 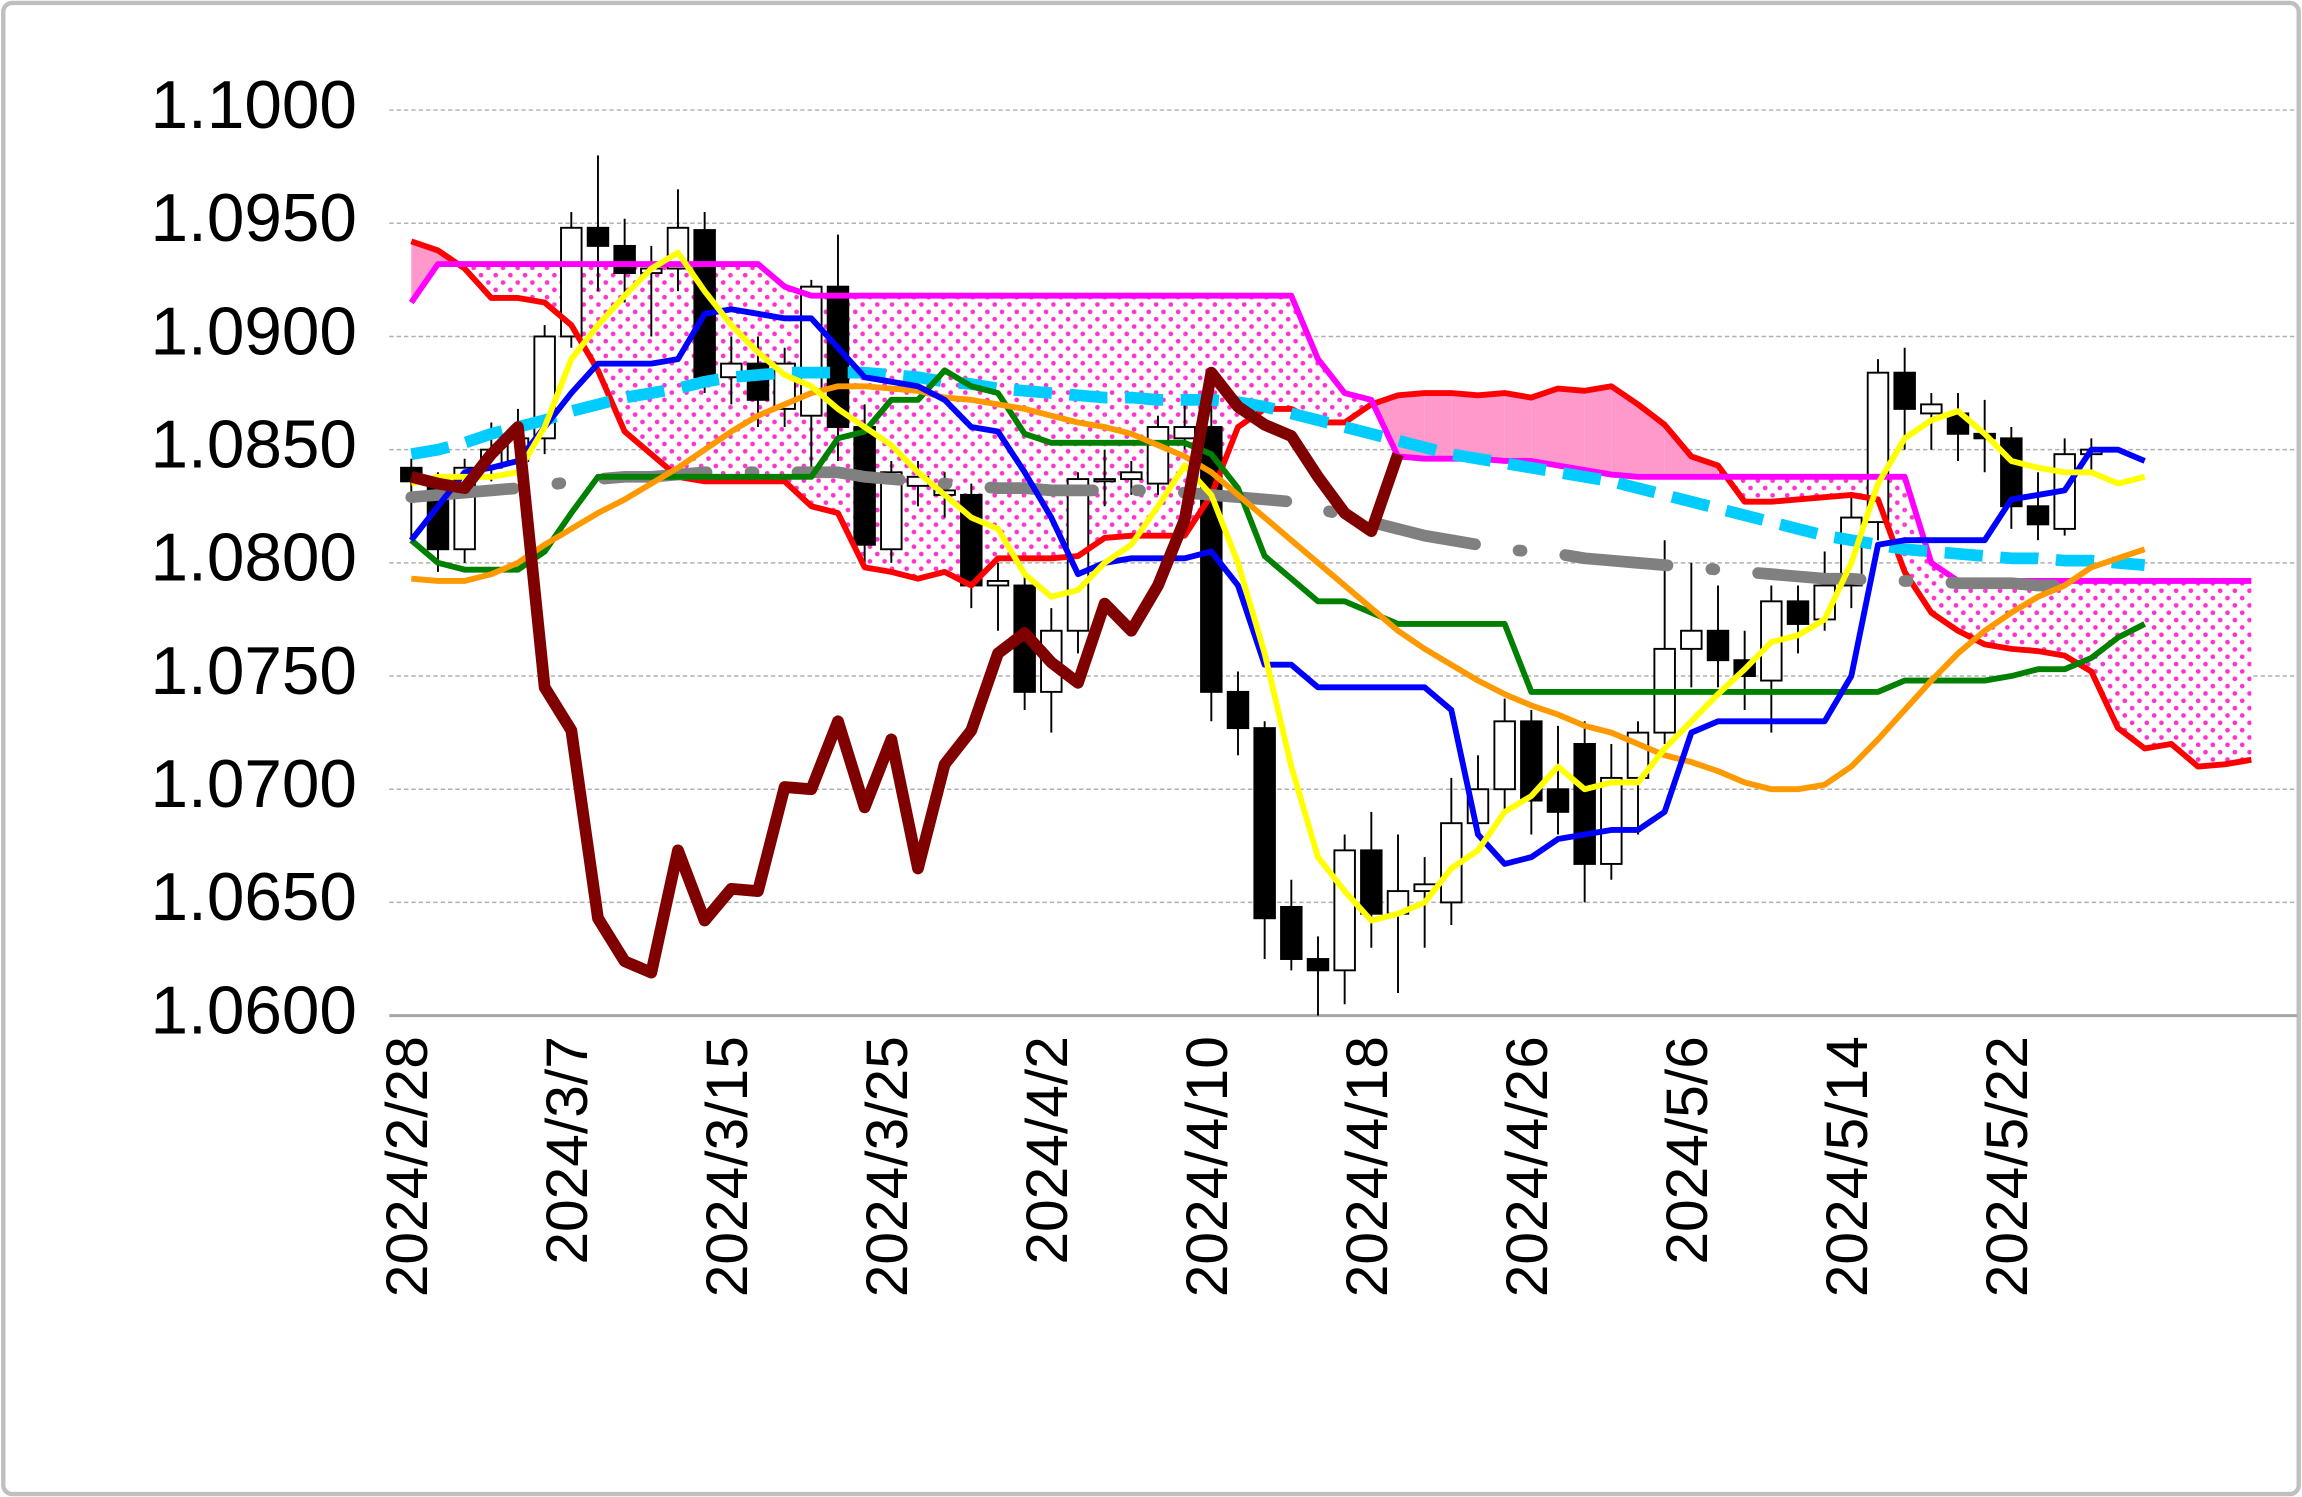 I want to click on x-tick-label: 2024/5/14, so click(x=1847, y=1166).